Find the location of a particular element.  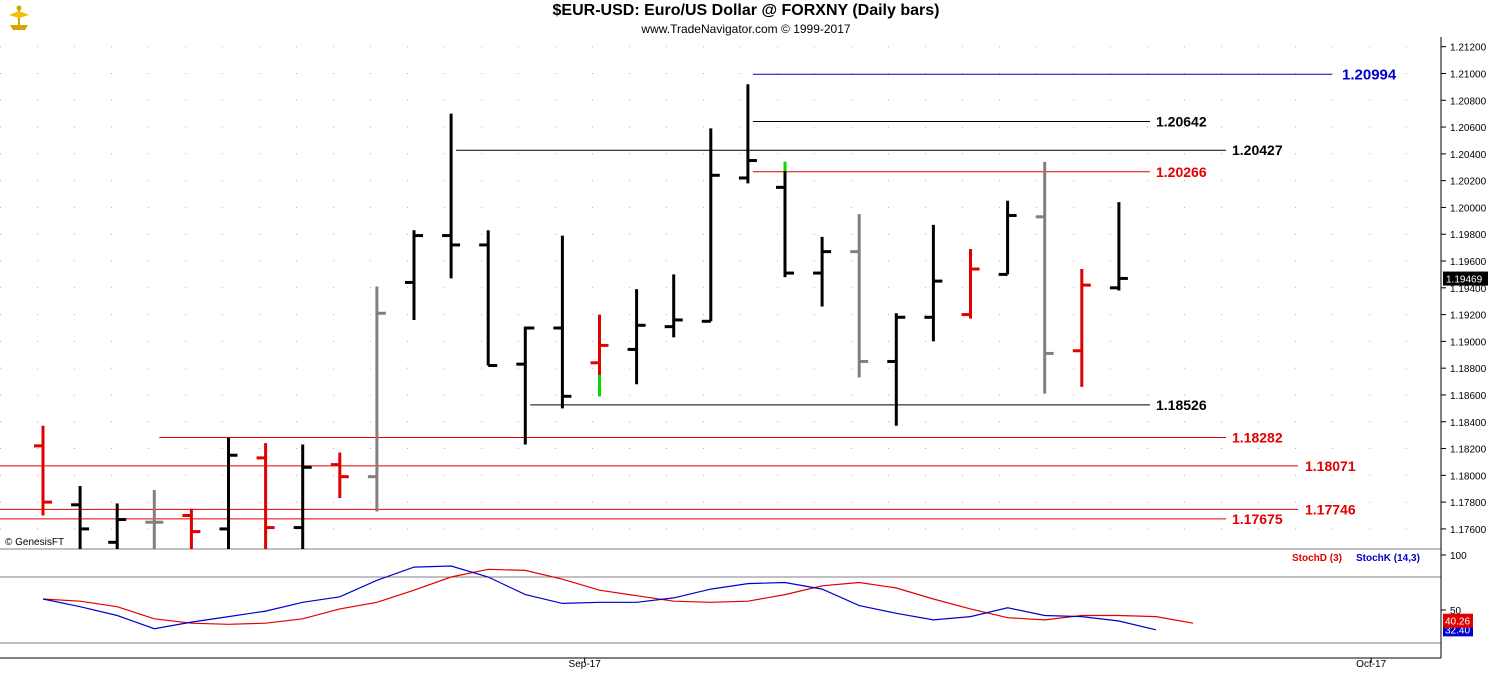

stoch-legend-label: StochK (14,3) is located at coordinates (1388, 558).